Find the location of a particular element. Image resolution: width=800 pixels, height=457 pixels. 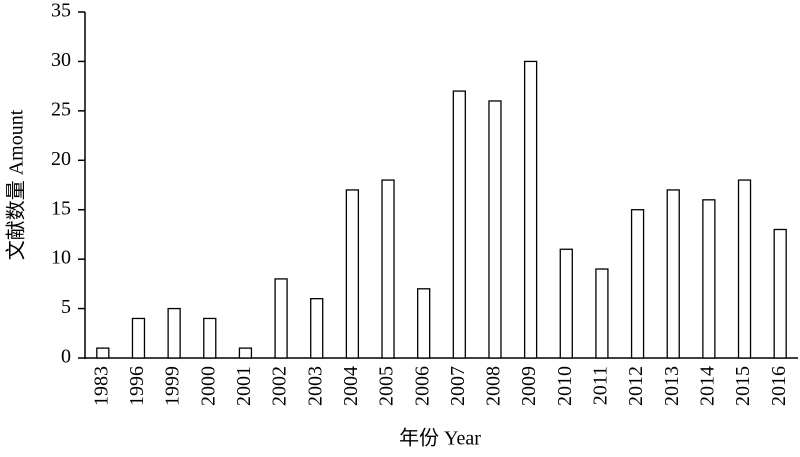

x-tick-label: 2007 is located at coordinates (458, 386).